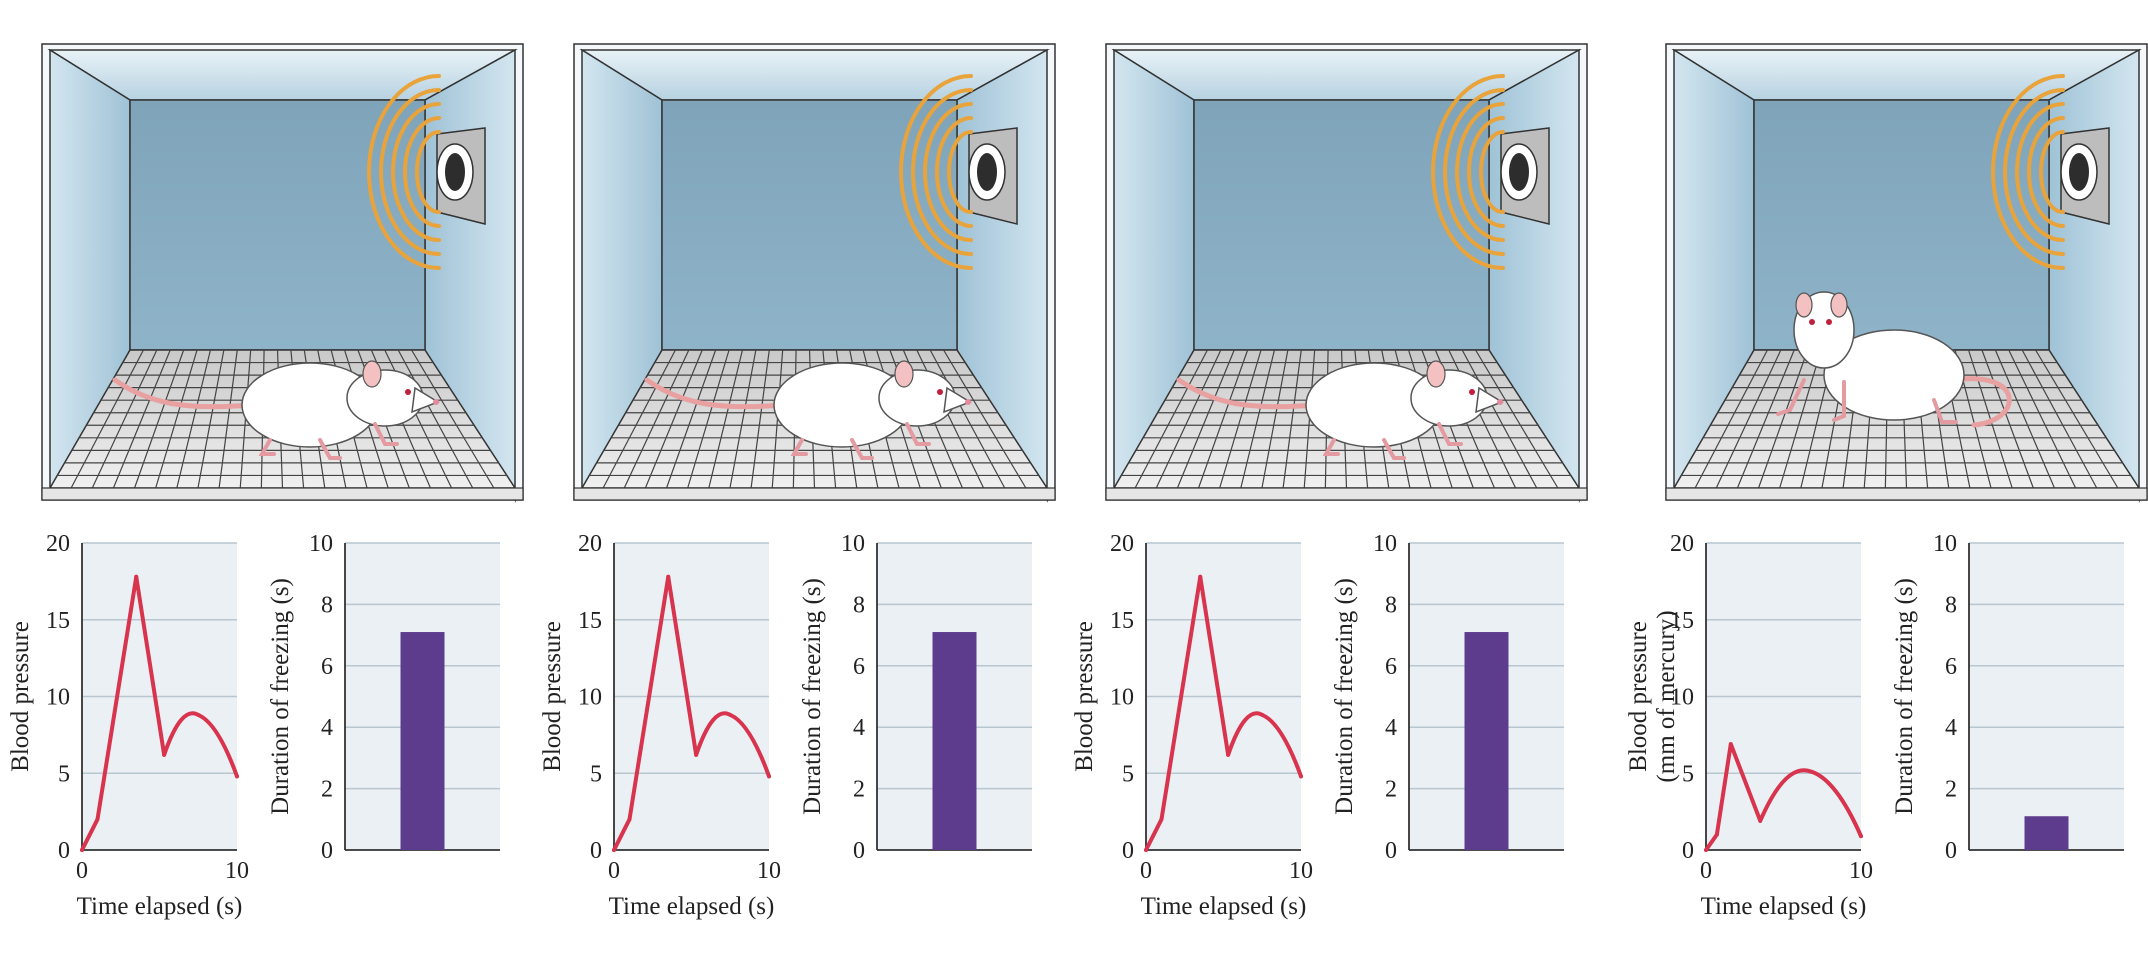 Image resolution: width=2148 pixels, height=962 pixels. Describe the element at coordinates (1666, 696) in the screenshot. I see `y-axis-label: (mm of mercury)` at that location.